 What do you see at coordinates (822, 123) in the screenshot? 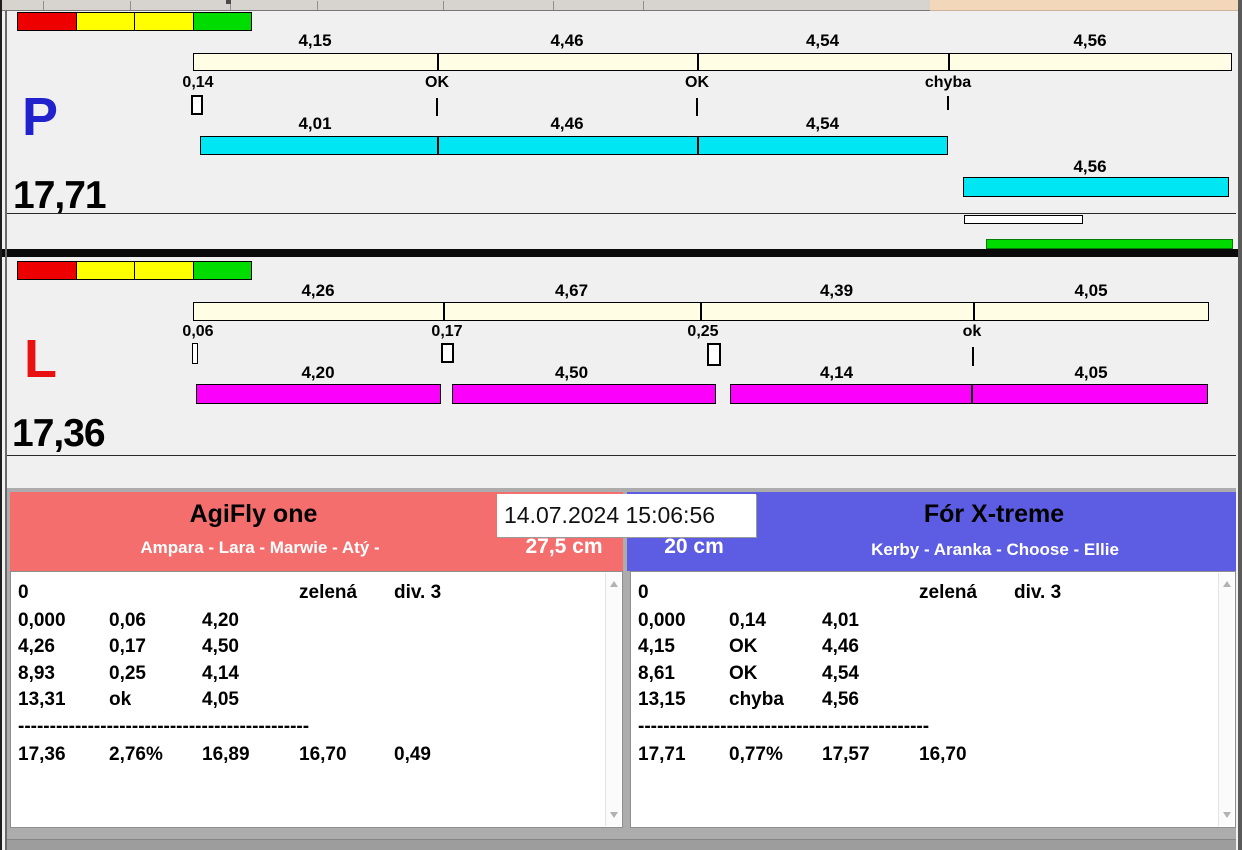
I see `p-run-time-3: 4,54` at bounding box center [822, 123].